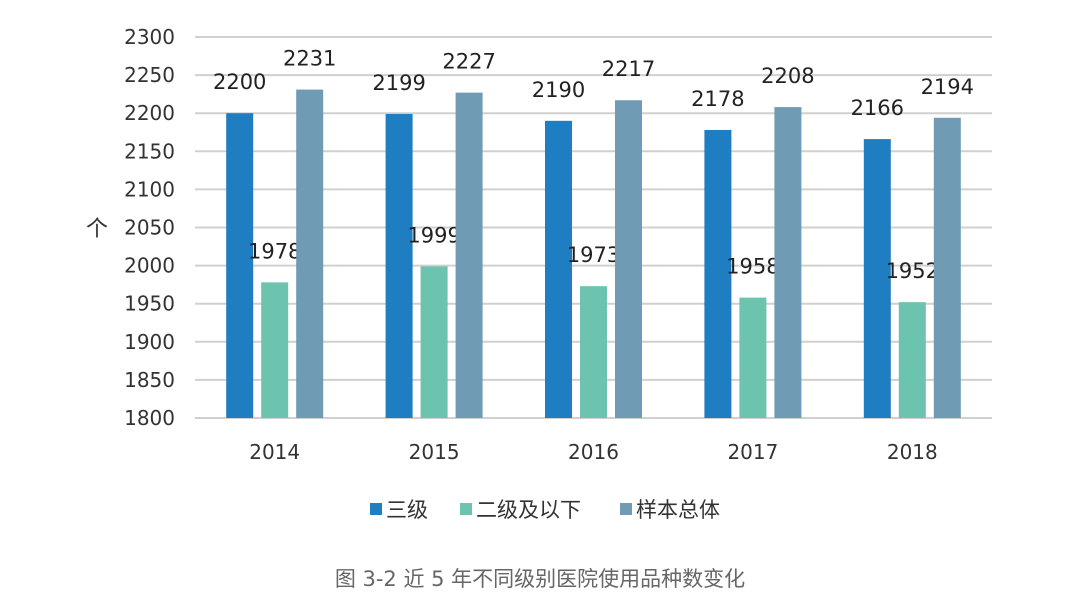 Image resolution: width=1080 pixels, height=605 pixels. Describe the element at coordinates (309, 59) in the screenshot. I see `data-label: 2231` at that location.